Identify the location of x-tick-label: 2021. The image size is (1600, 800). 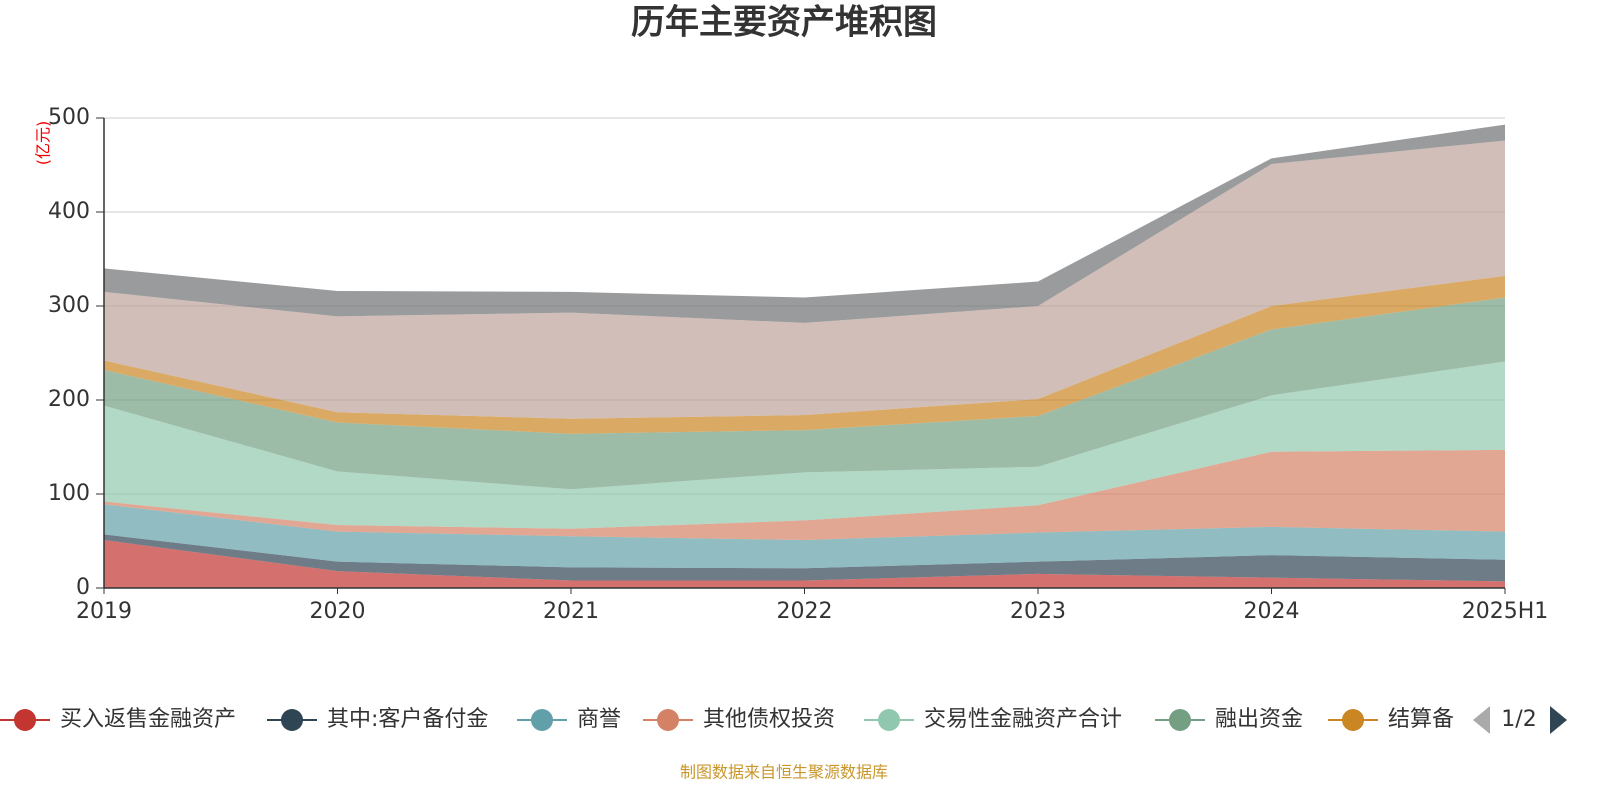
(571, 611).